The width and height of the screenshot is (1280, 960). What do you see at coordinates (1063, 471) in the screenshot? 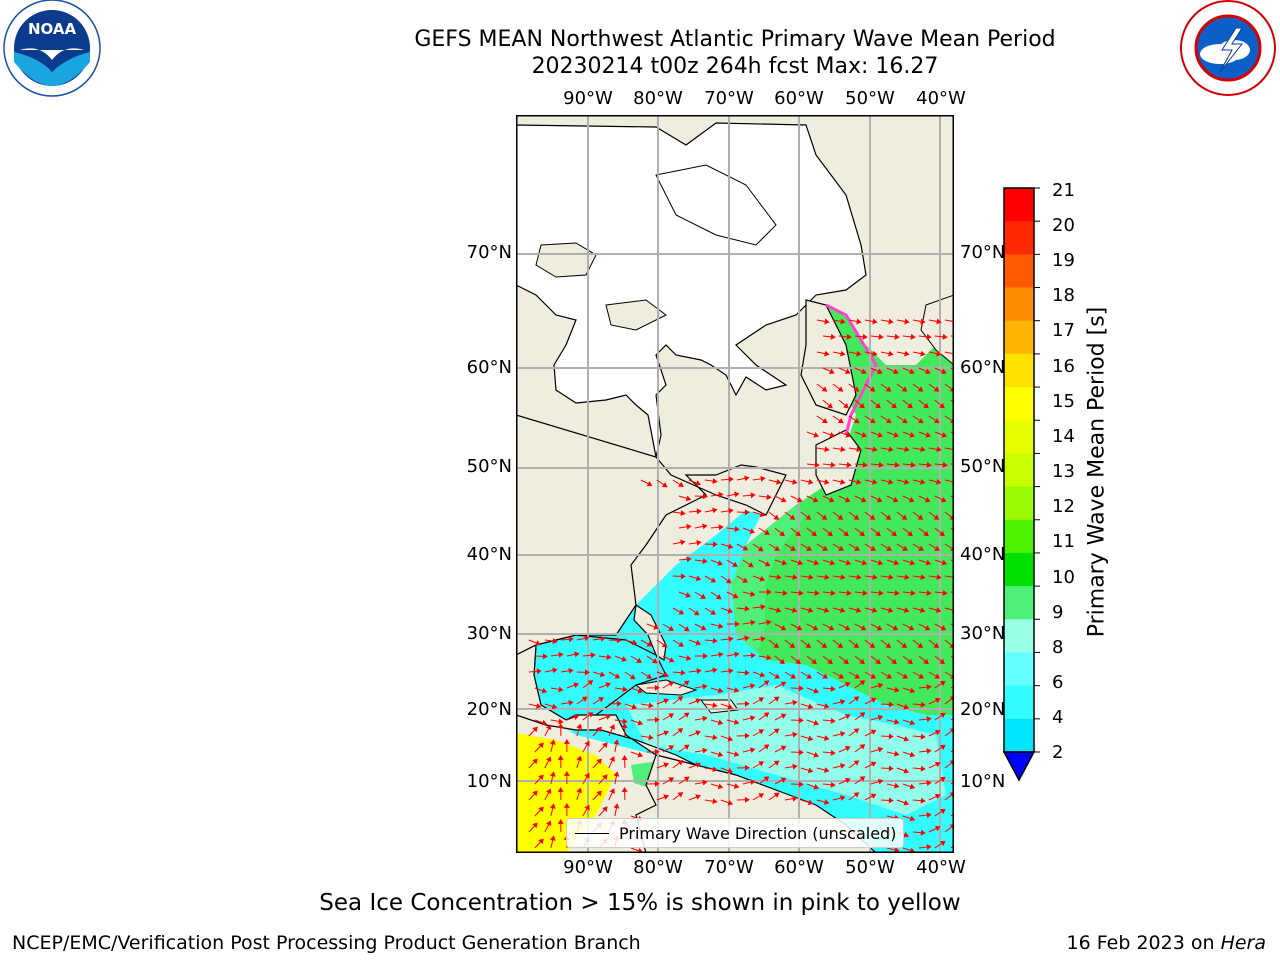
I see `colorbar-tick-label: 13` at bounding box center [1063, 471].